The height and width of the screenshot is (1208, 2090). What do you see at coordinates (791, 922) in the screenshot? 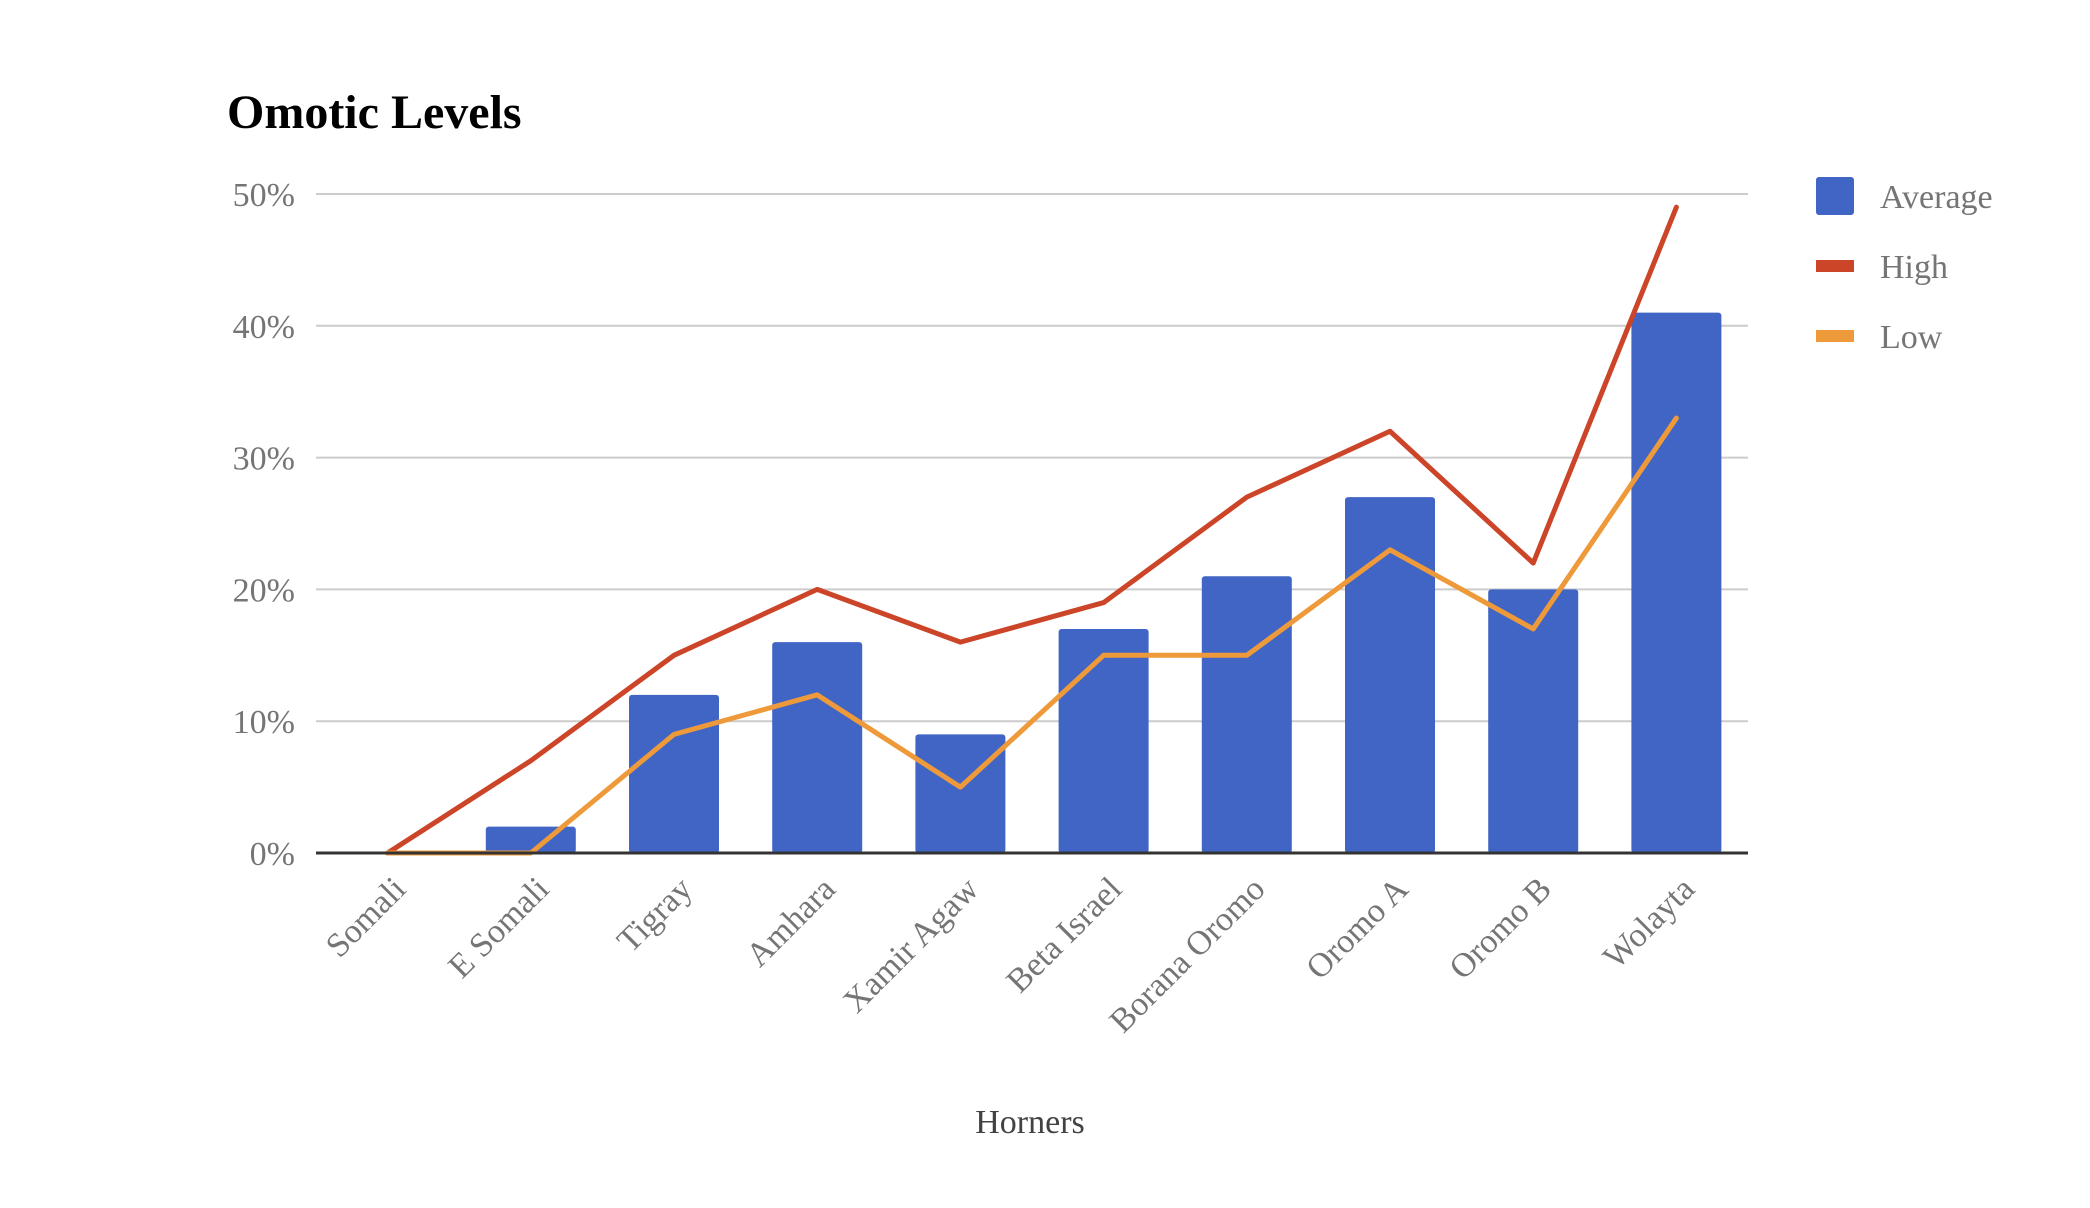
I see `x-tick-label: Amhara` at bounding box center [791, 922].